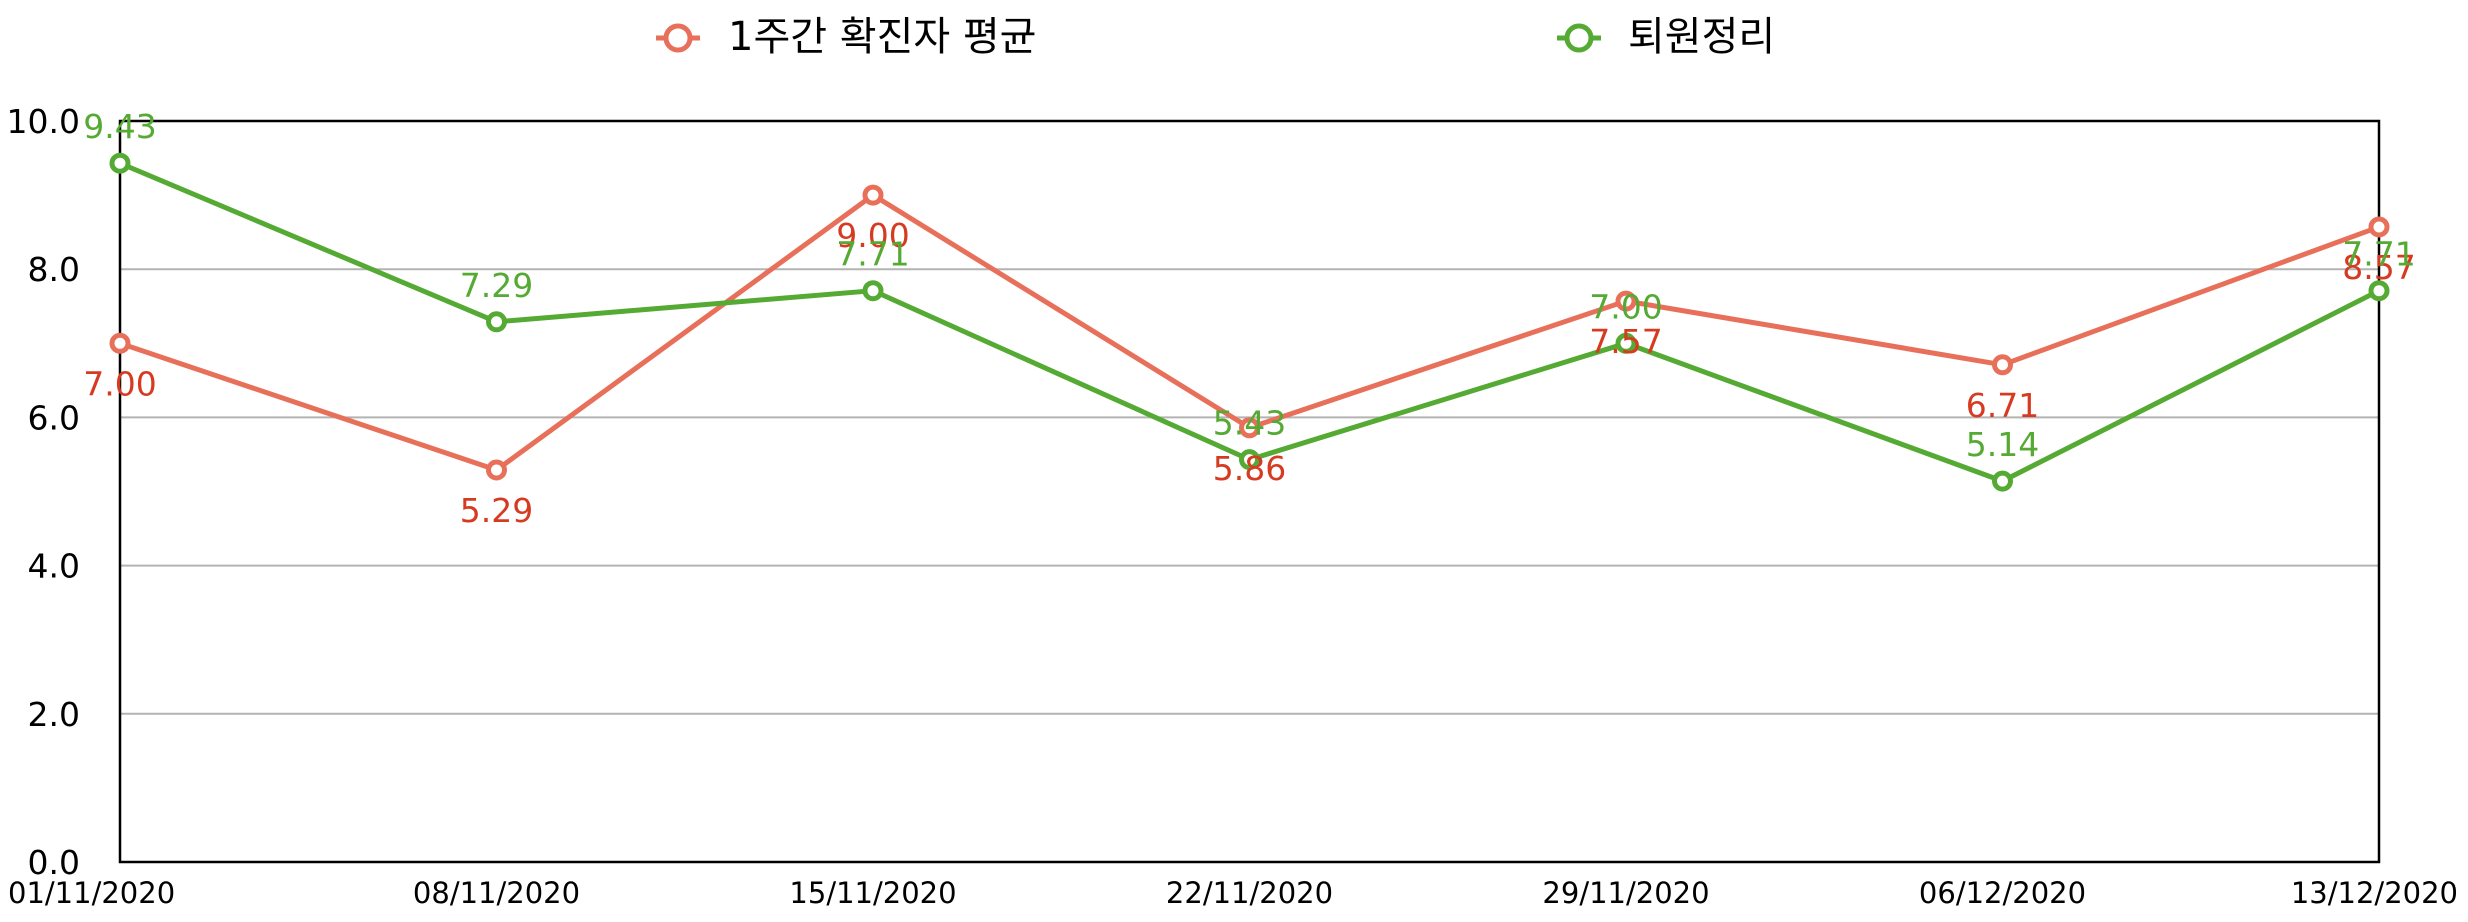 This screenshot has height=922, width=2468. What do you see at coordinates (496, 510) in the screenshot?
I see `data-label: 5.29` at bounding box center [496, 510].